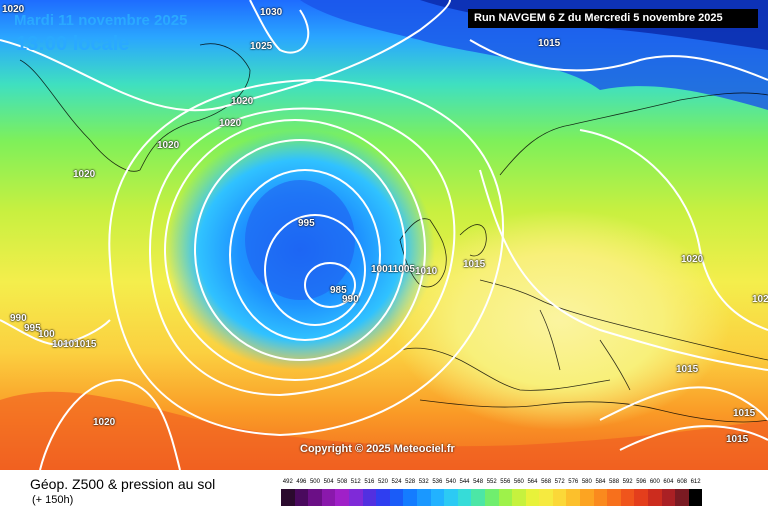 This screenshot has width=768, height=512. What do you see at coordinates (518, 482) in the screenshot?
I see `legend-tick-label: 560` at bounding box center [518, 482].